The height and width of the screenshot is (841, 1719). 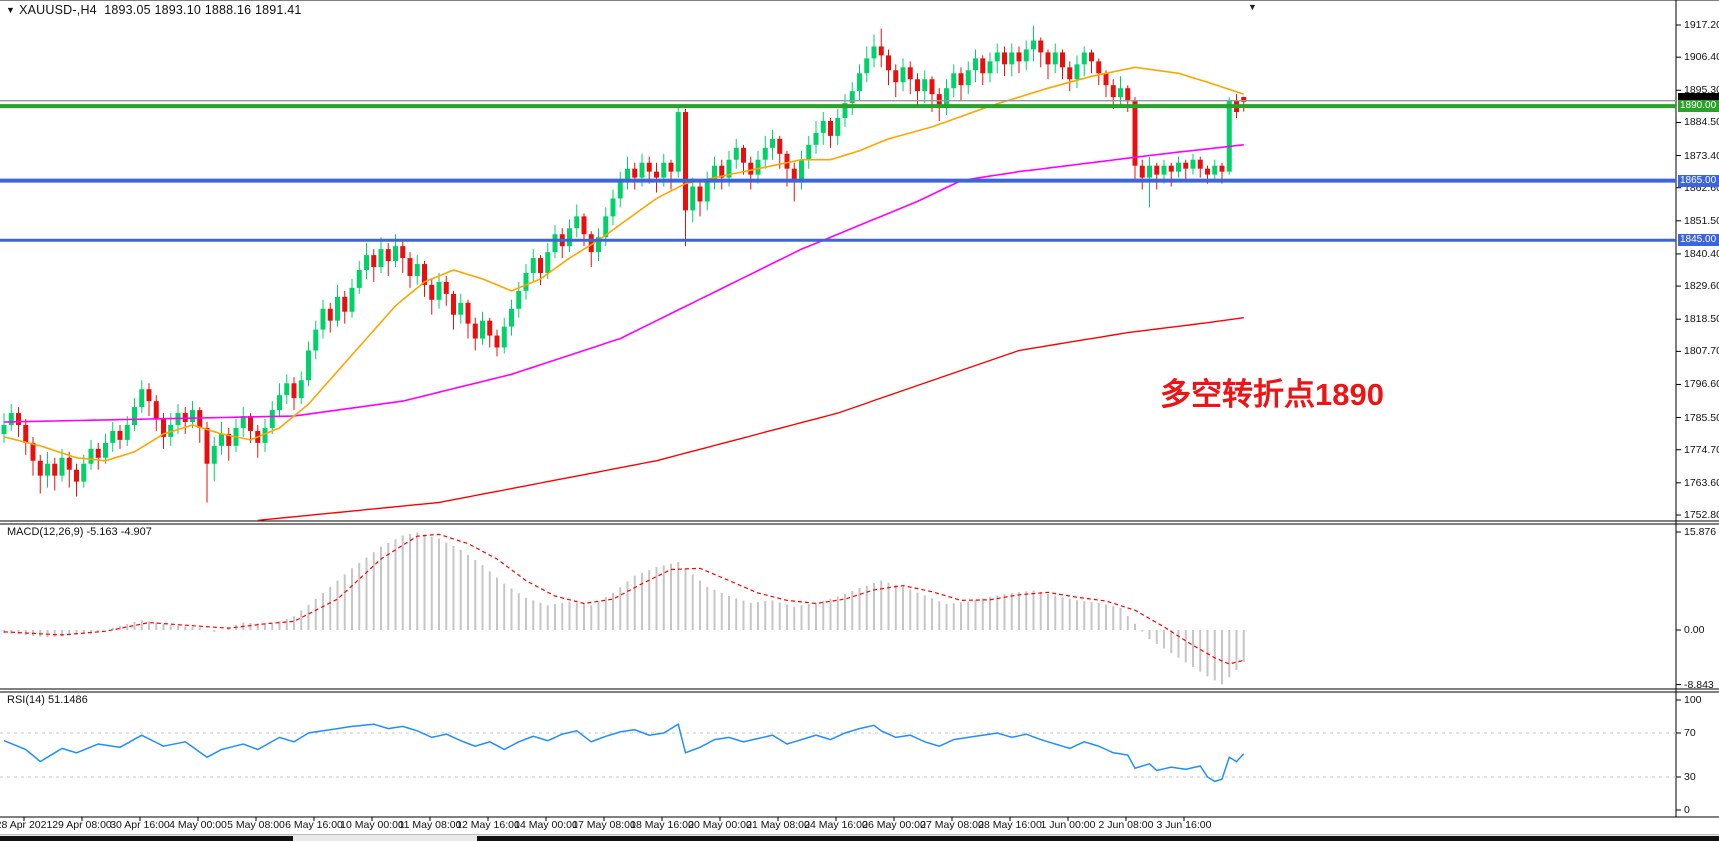 What do you see at coordinates (836, 825) in the screenshot?
I see `time-axis-label: 24 May 16:00` at bounding box center [836, 825].